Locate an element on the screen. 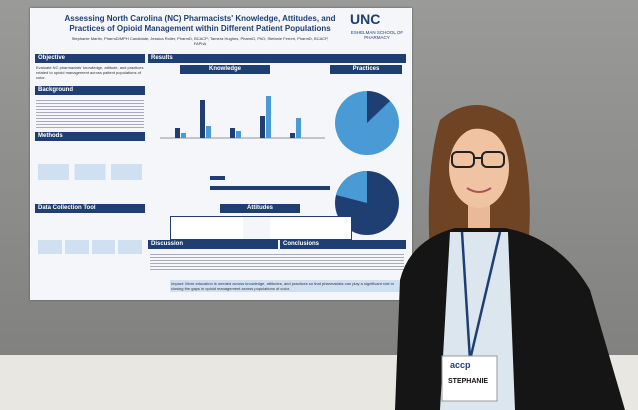 This screenshot has width=638, height=410. section-header: Discussion is located at coordinates (213, 244).